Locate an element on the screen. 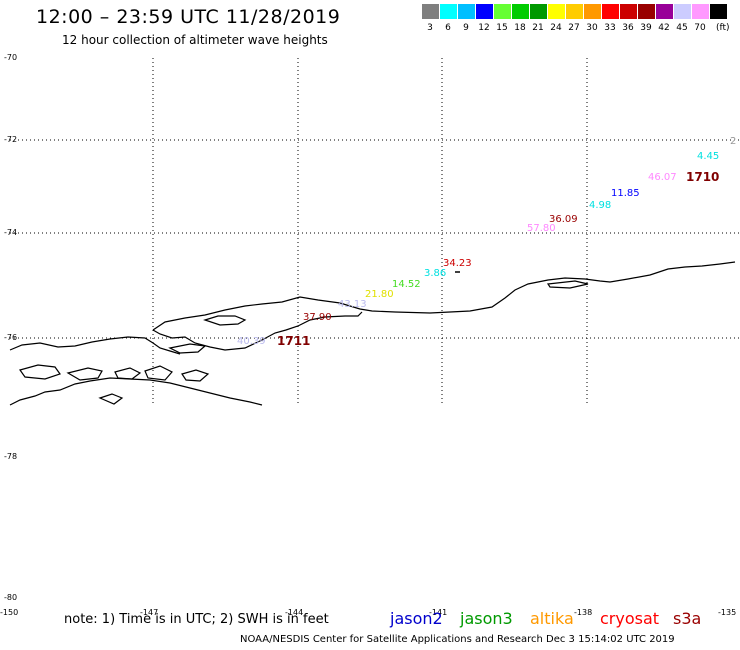  legend-label: 30 is located at coordinates (592, 28).